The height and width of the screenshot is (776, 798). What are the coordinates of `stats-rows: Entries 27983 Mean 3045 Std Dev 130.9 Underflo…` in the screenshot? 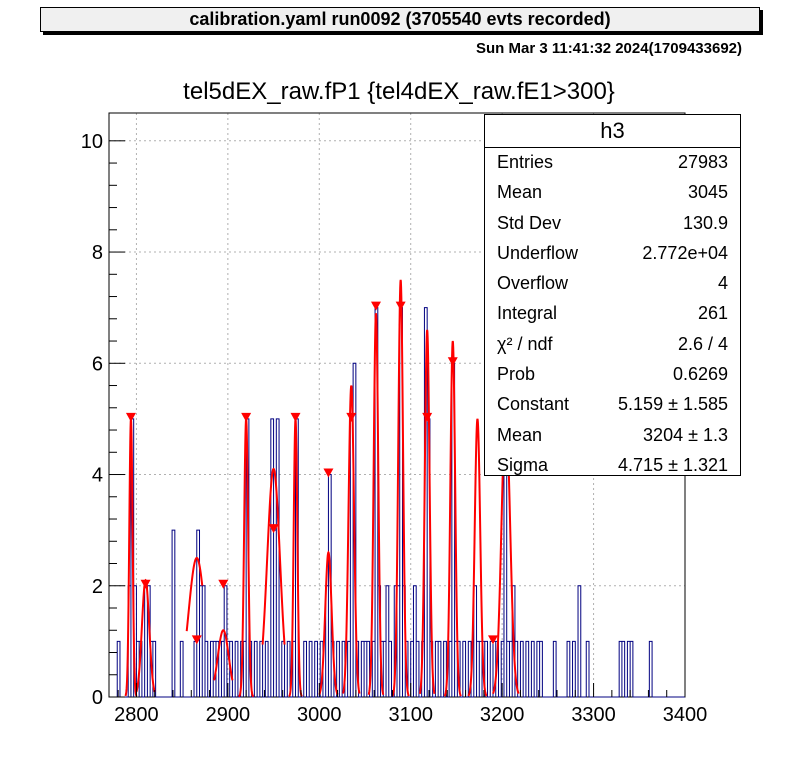 It's located at (612, 314).